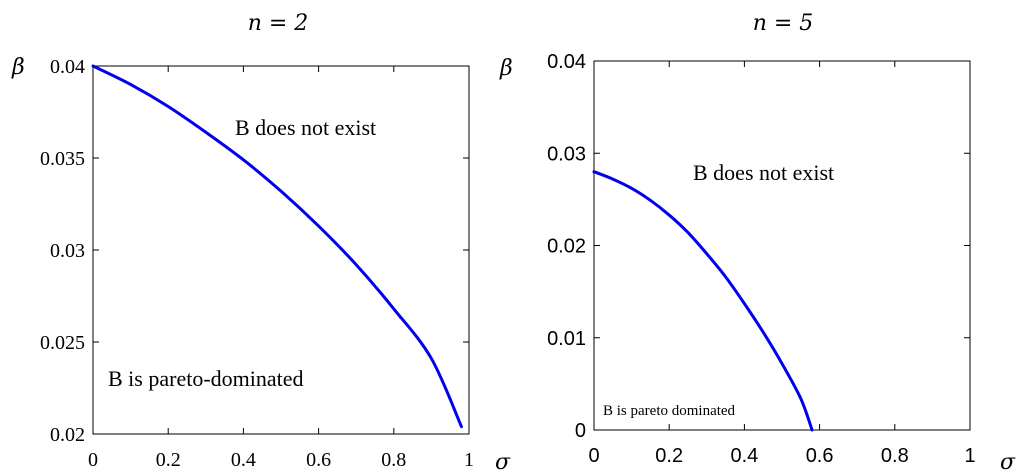 Image resolution: width=1023 pixels, height=476 pixels. I want to click on y-tick-label-left: 0.02, so click(67, 435).